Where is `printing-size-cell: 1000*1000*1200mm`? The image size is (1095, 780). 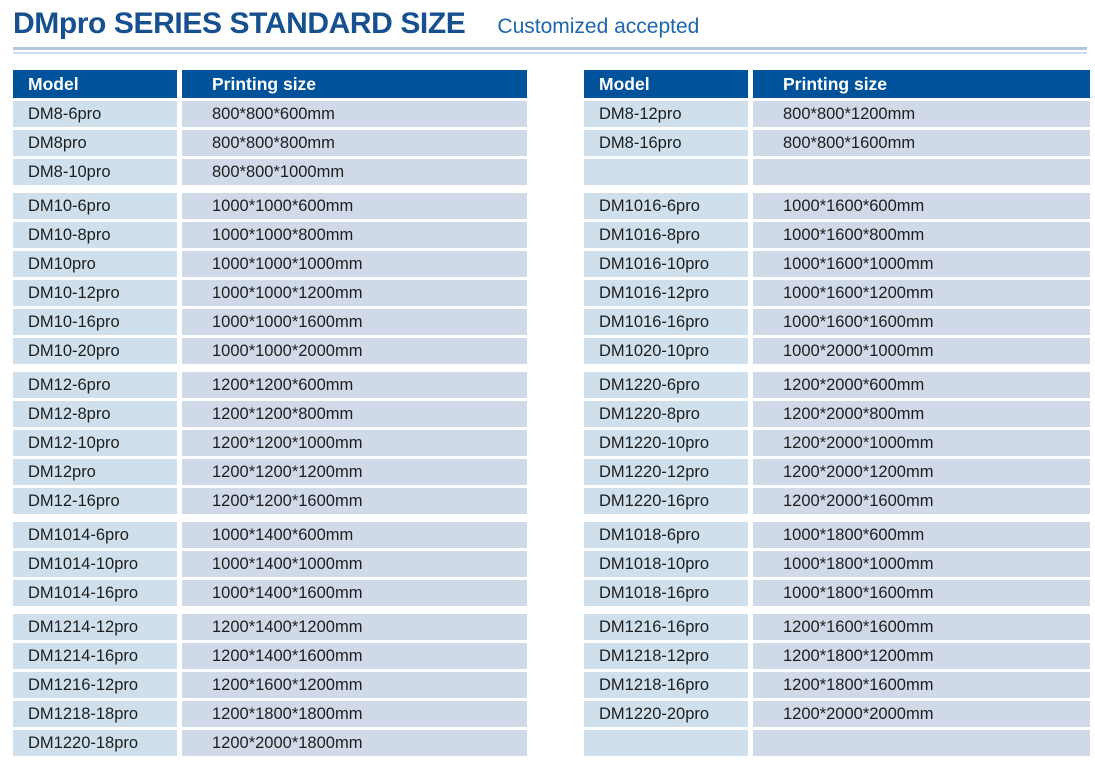 printing-size-cell: 1000*1000*1200mm is located at coordinates (354, 293).